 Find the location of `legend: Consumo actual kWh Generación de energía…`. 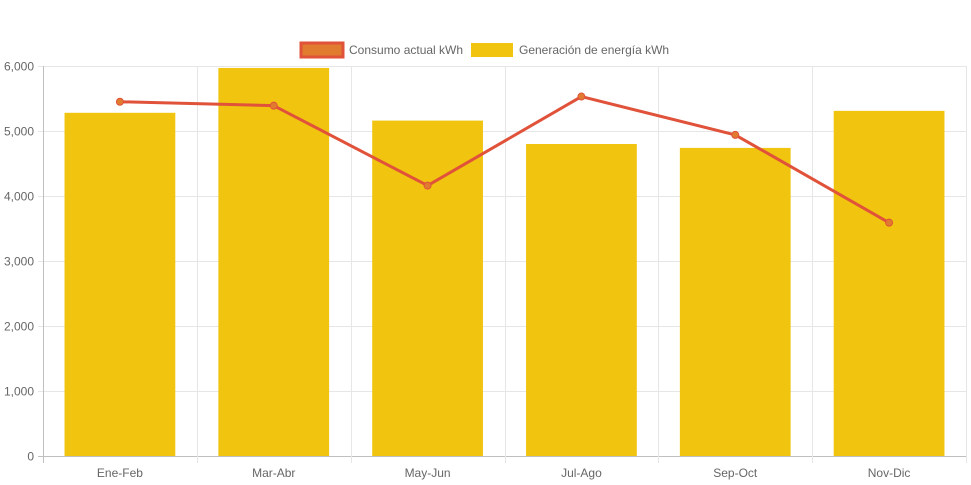

legend: Consumo actual kWh Generación de energía… is located at coordinates (484, 50).